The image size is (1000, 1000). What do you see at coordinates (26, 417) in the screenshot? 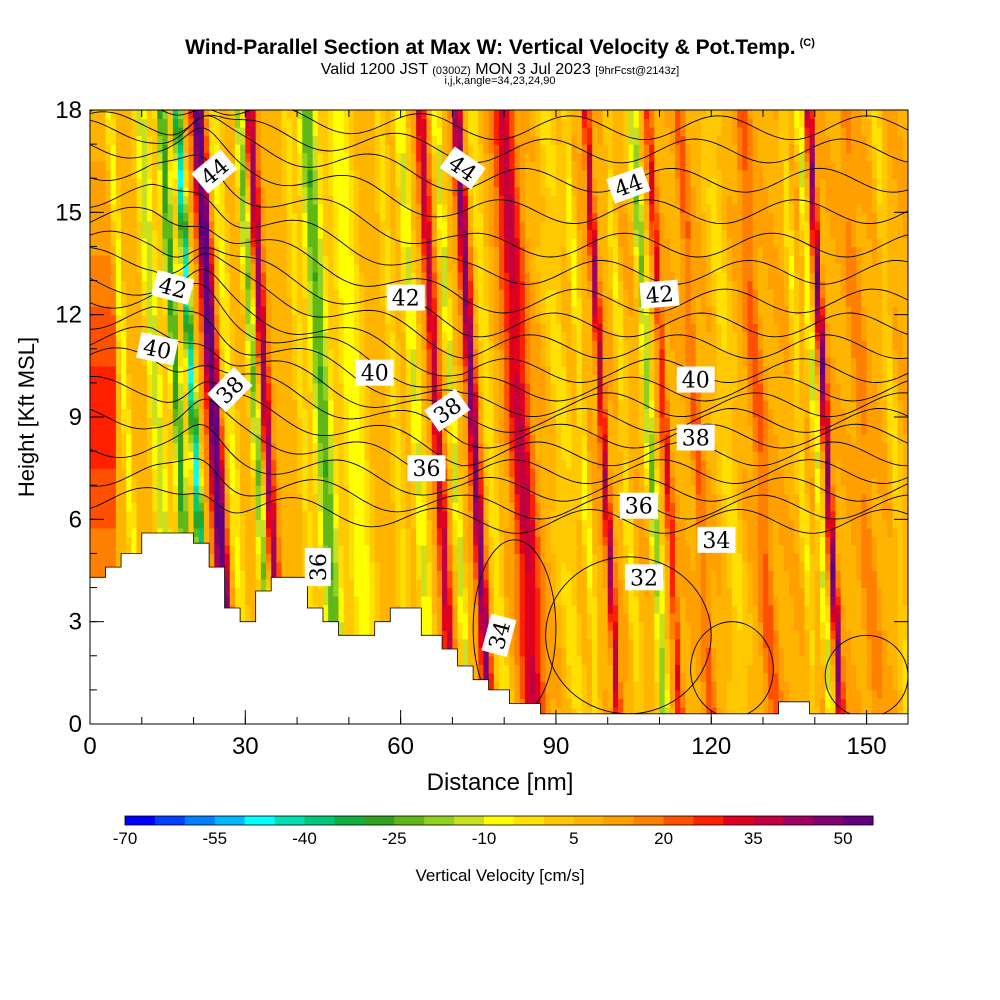
I see `y-axis-label: Height [Kft MSL]` at bounding box center [26, 417].